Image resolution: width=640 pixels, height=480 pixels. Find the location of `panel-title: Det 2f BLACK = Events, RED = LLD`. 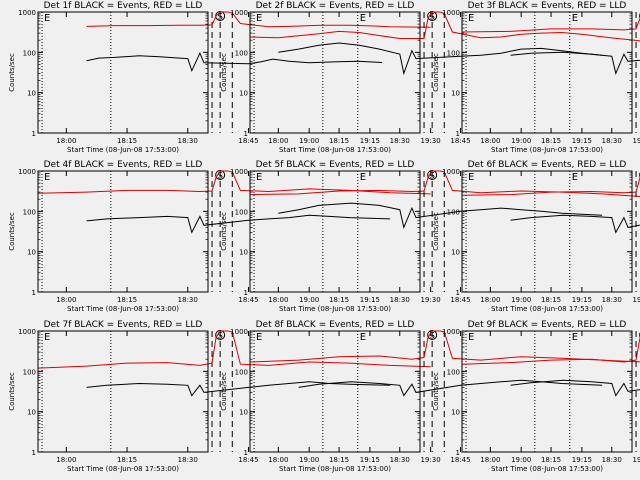

panel-title: Det 2f BLACK = Events, RED = LLD is located at coordinates (335, 6).